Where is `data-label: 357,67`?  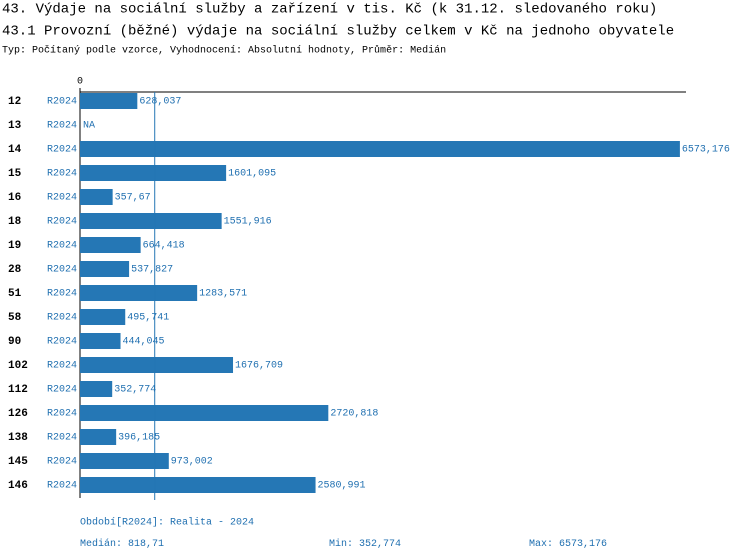
data-label: 357,67 is located at coordinates (133, 198).